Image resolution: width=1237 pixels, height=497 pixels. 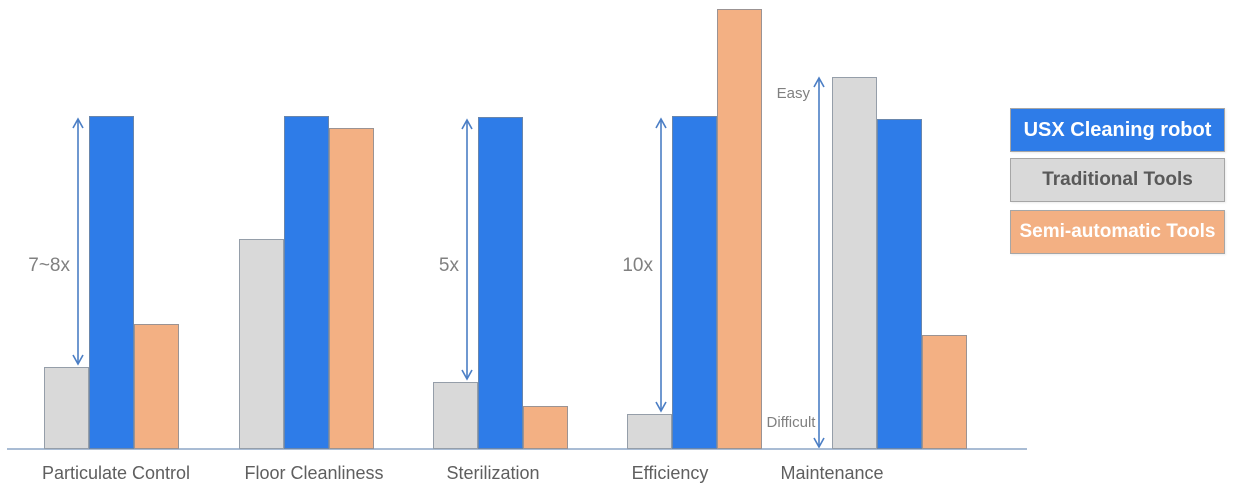 I want to click on range-arrow-particulate-control, so click(x=78, y=241).